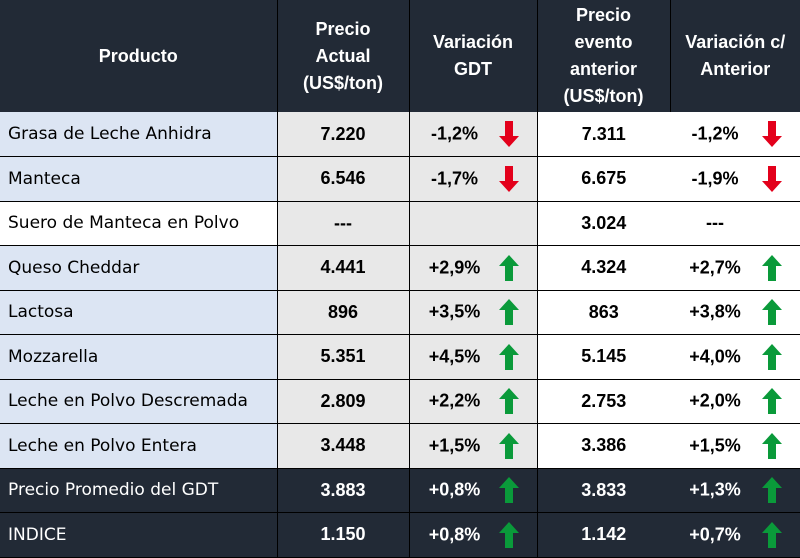  What do you see at coordinates (454, 311) in the screenshot?
I see `gdt-variation-value: +3,5%` at bounding box center [454, 311].